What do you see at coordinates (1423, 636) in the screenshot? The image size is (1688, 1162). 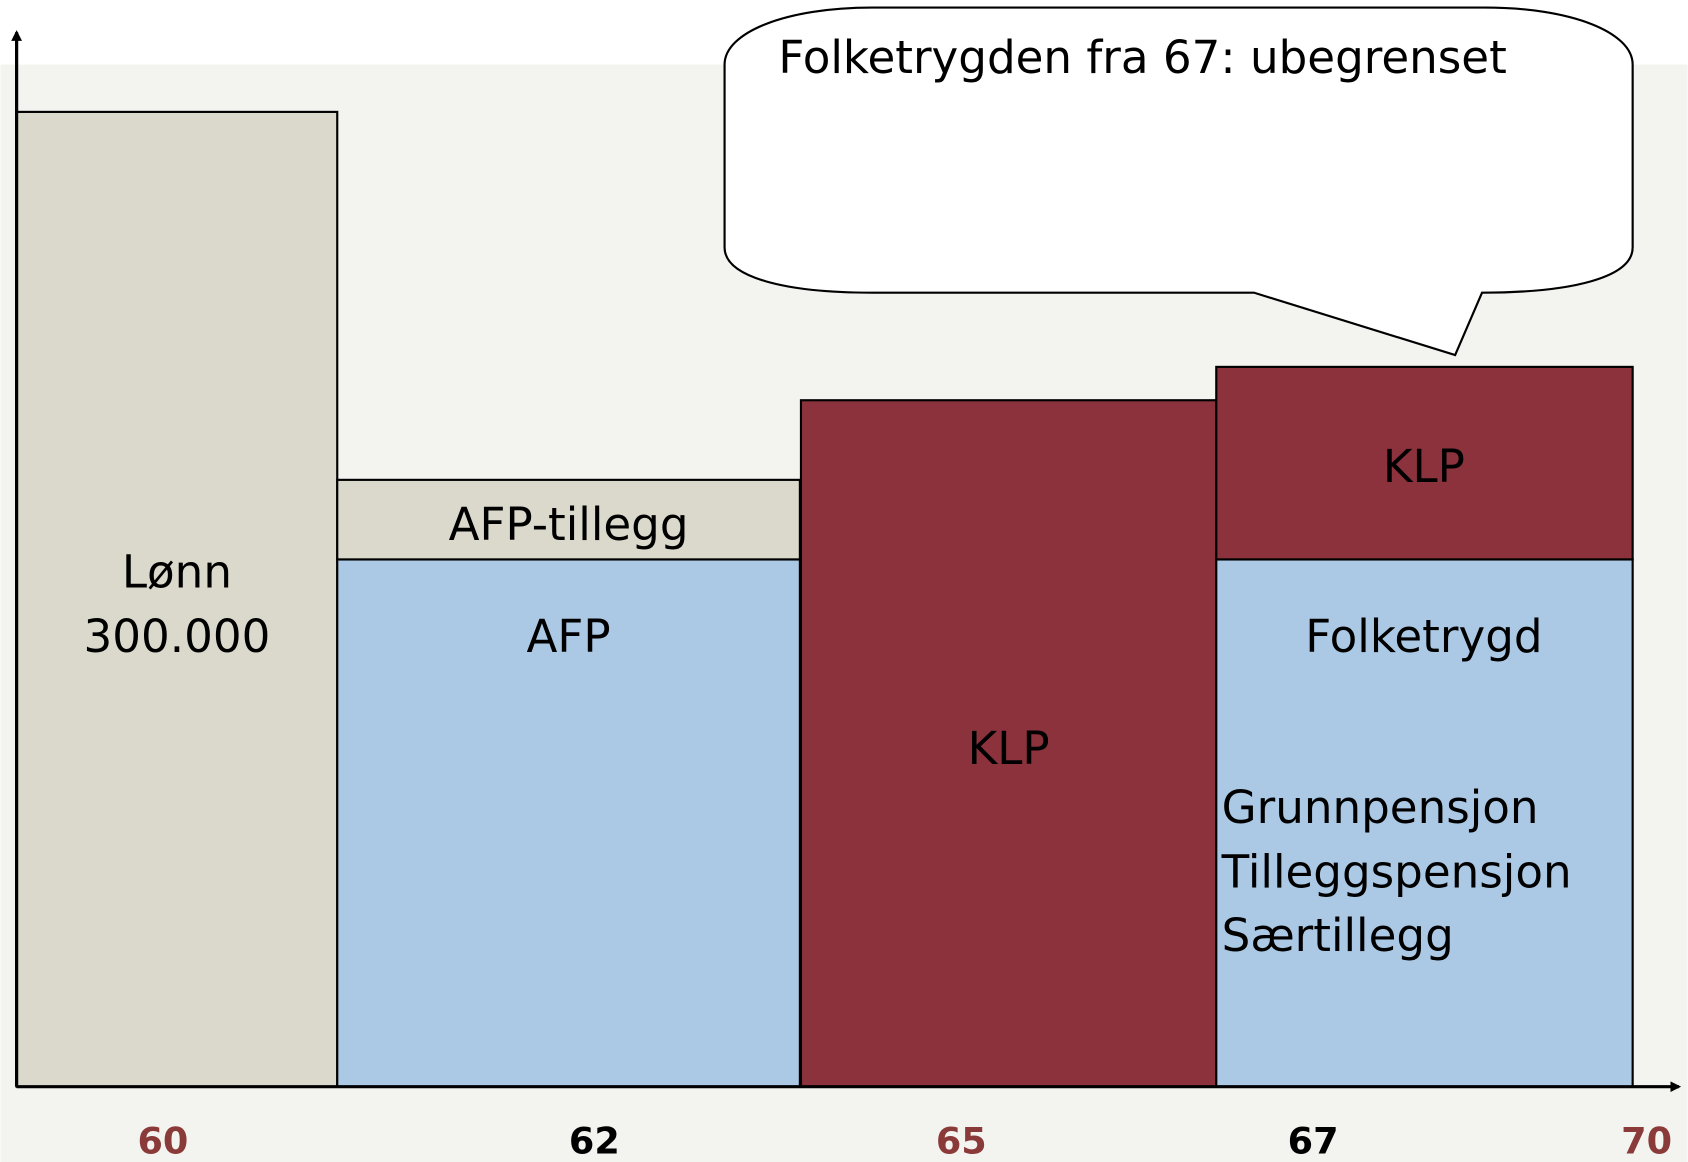 I see `block-label: Folketrygd` at bounding box center [1423, 636].